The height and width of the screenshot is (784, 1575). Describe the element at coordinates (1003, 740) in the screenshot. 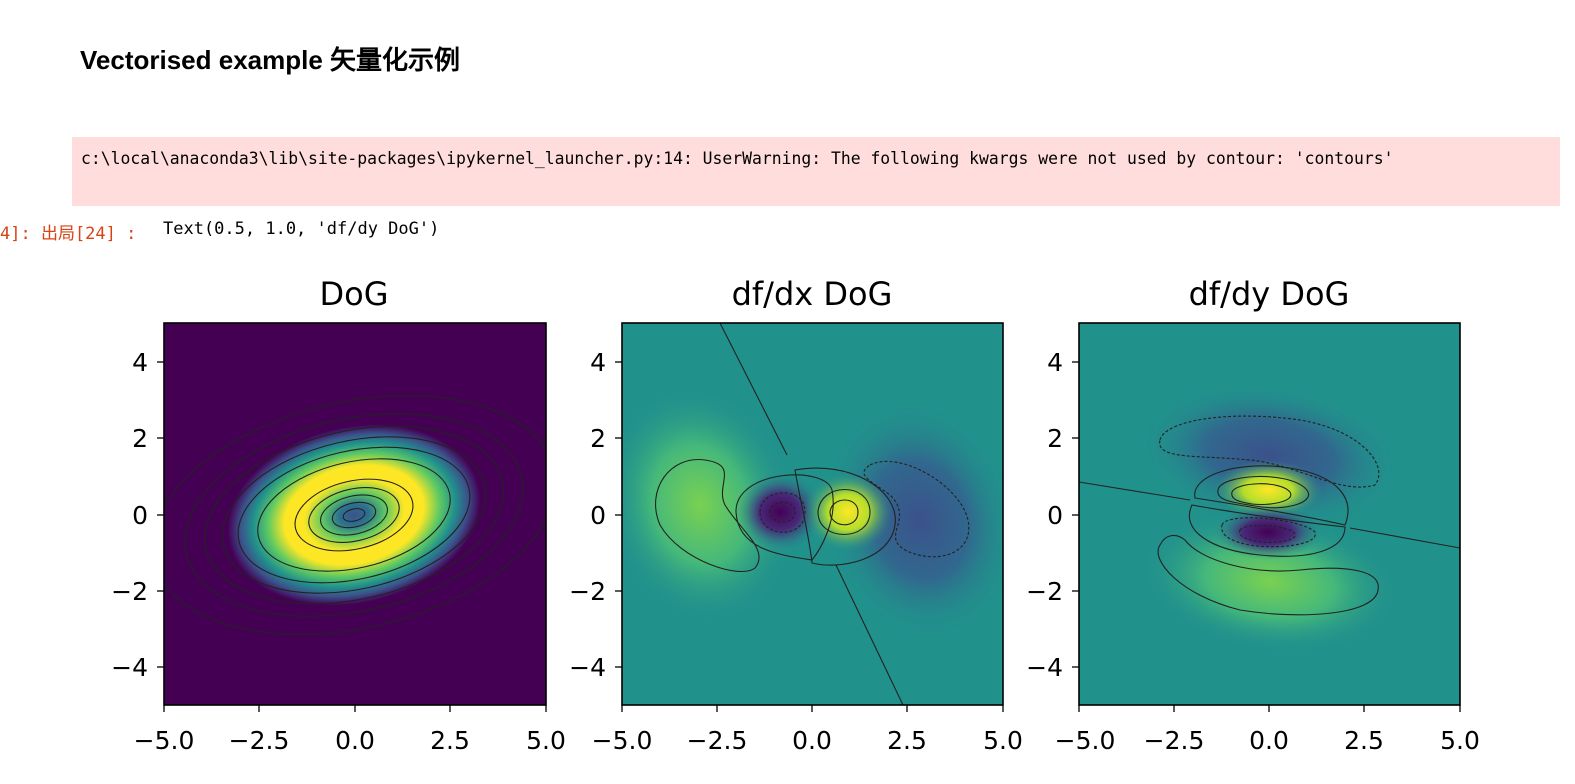

I see `dfdx-xtick-label: 5.0` at that location.